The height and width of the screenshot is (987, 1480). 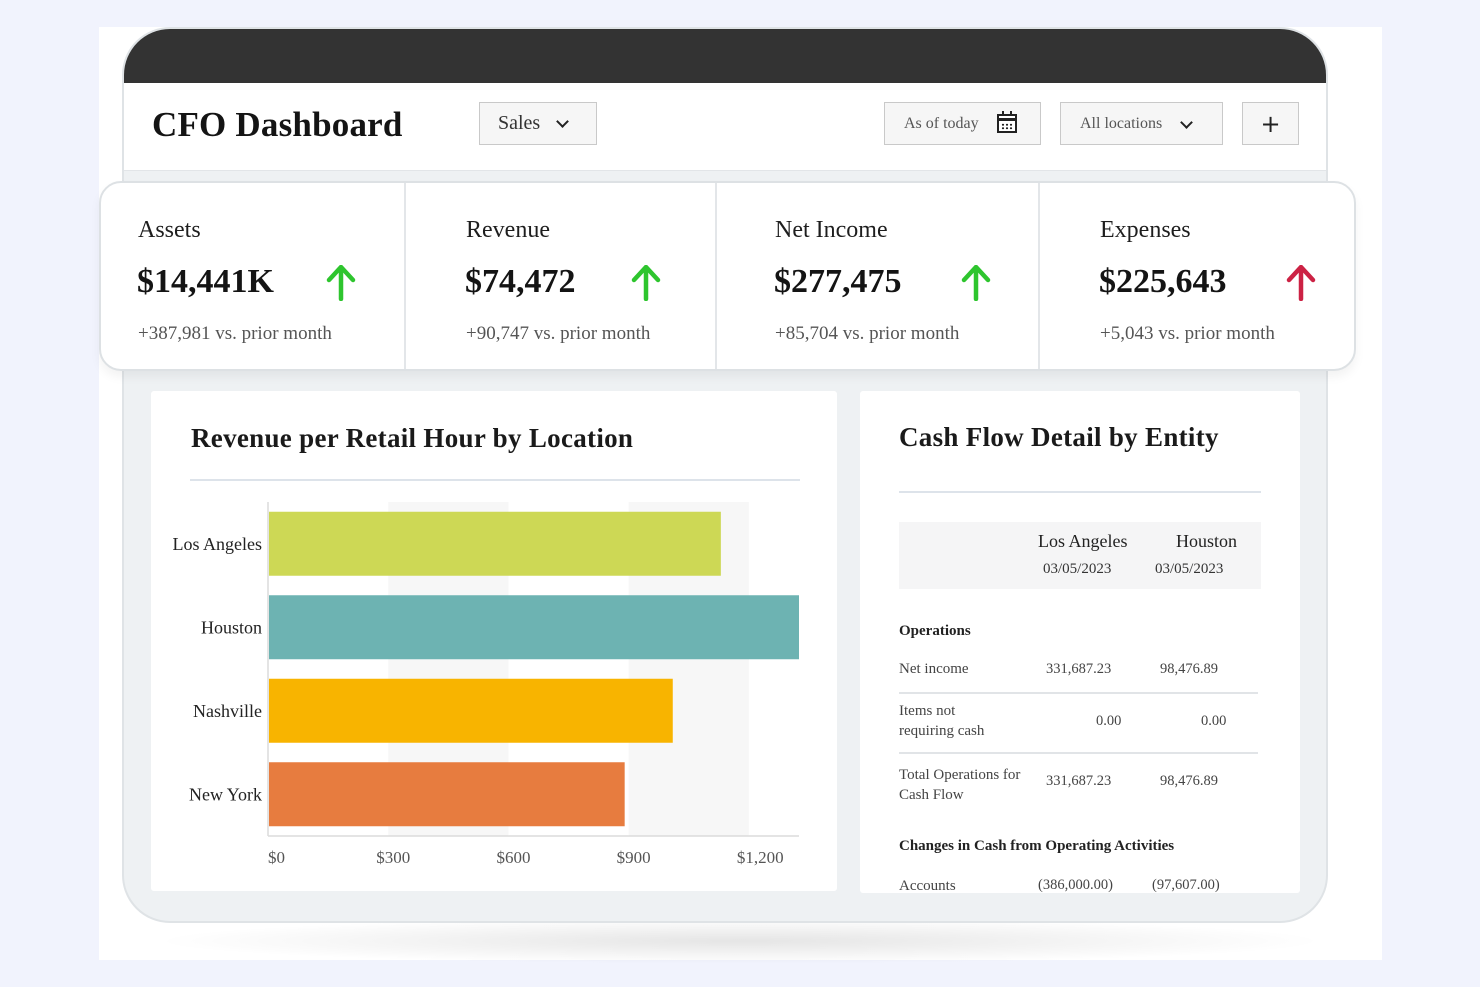 What do you see at coordinates (838, 281) in the screenshot?
I see `kpi-value: $277,475` at bounding box center [838, 281].